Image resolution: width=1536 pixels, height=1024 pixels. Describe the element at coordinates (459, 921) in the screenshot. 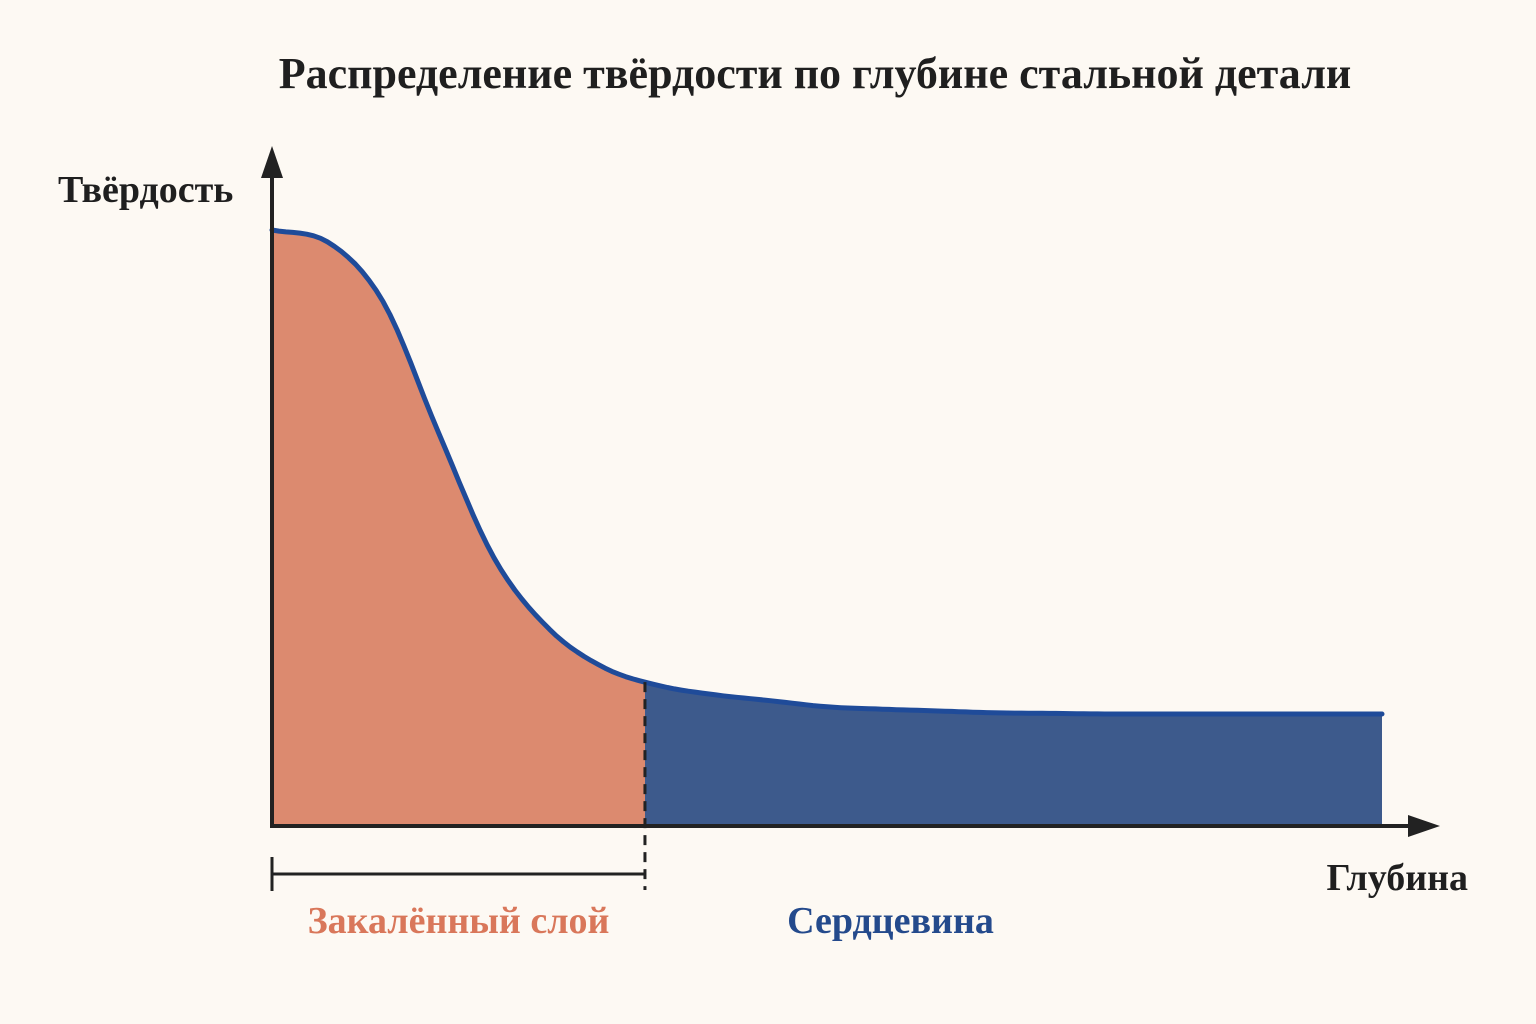

I see `region-label-1: Закалённый слой` at that location.